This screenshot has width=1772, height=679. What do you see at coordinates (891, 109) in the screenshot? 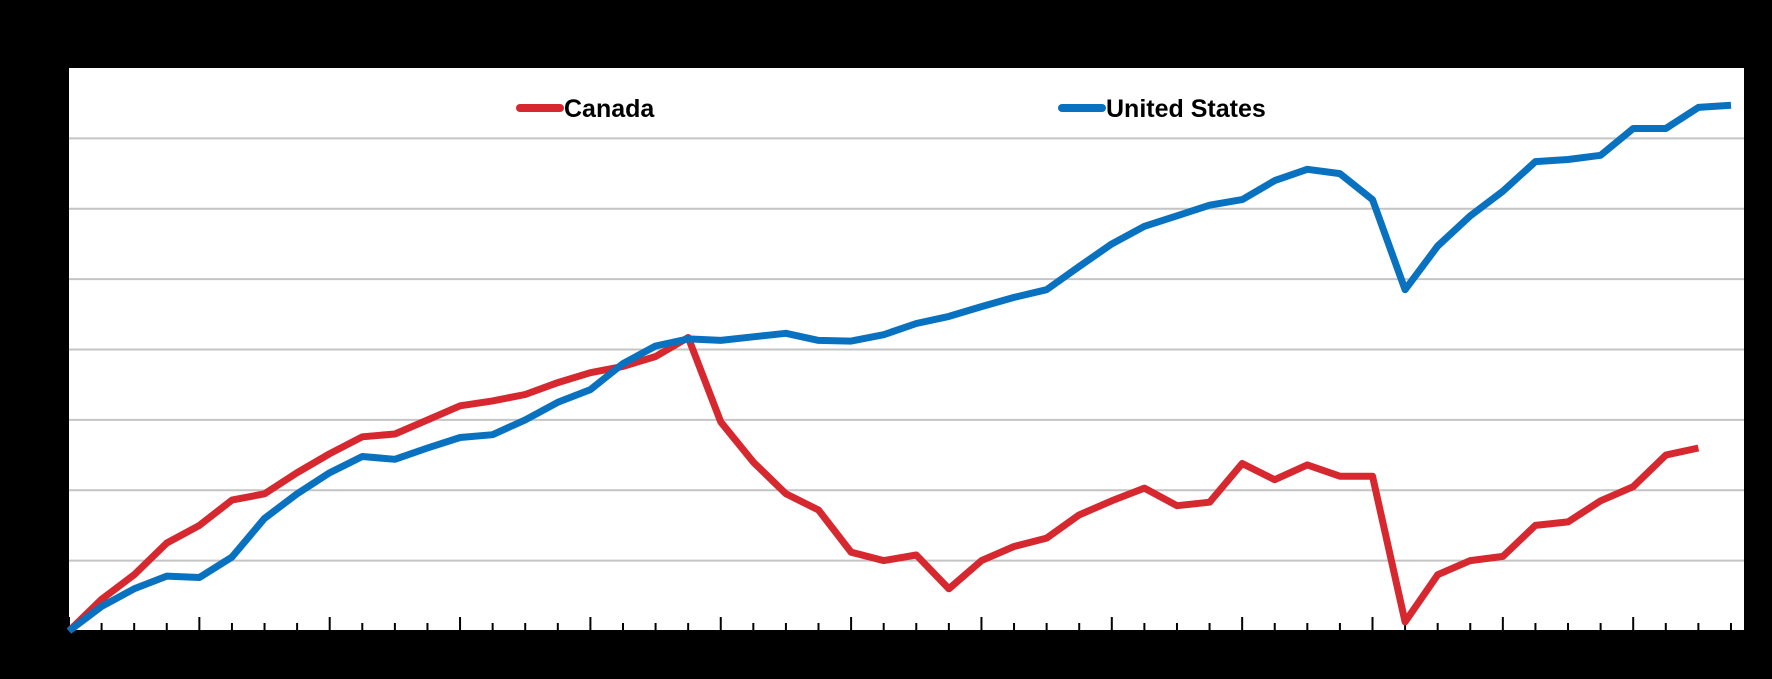
I see `legend: Canada United States` at bounding box center [891, 109].